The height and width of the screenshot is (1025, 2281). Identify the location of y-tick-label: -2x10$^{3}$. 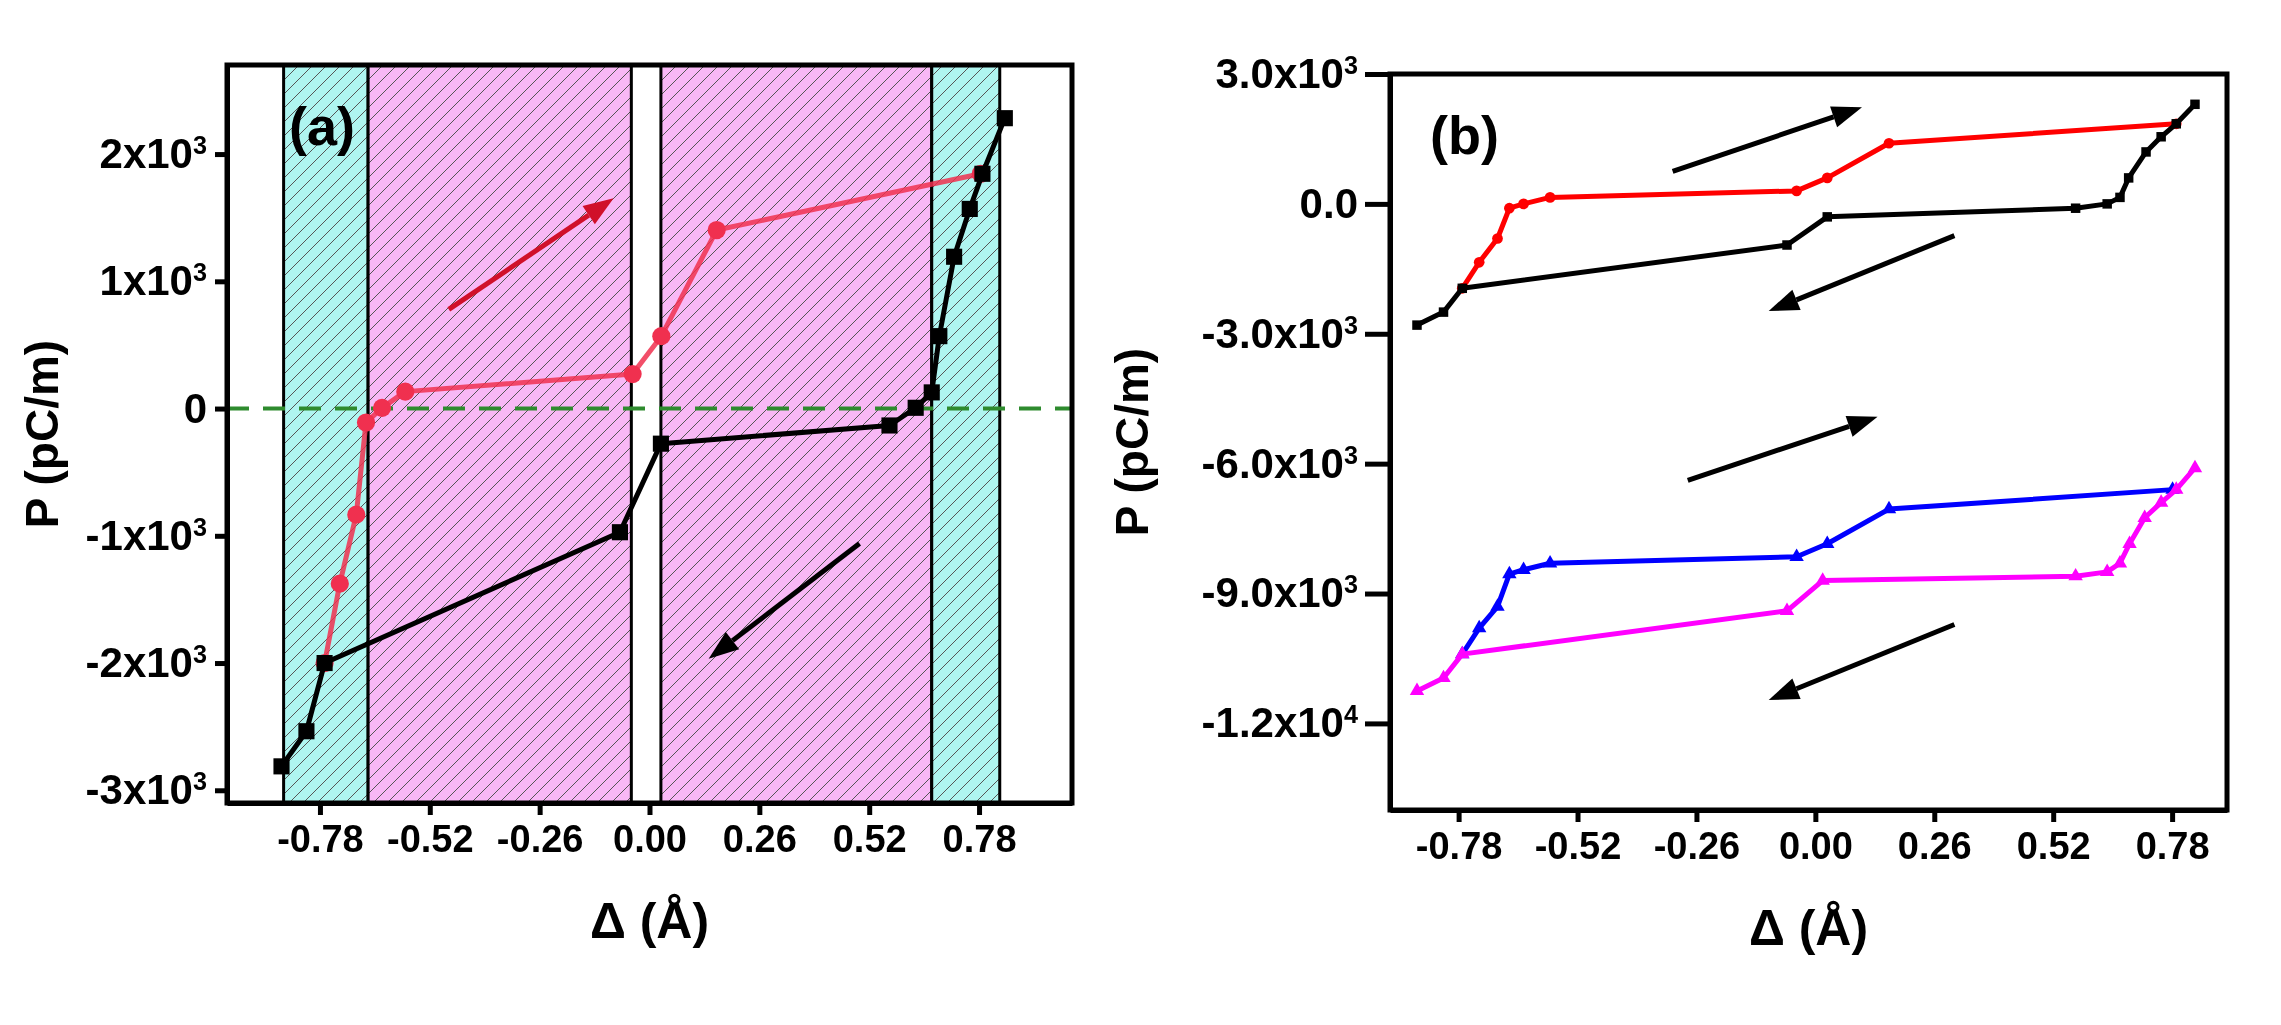
(146, 662).